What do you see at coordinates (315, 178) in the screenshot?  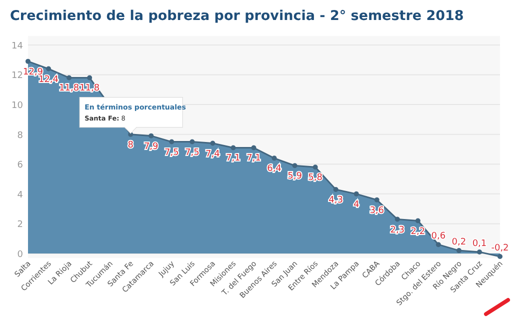 I see `data-label: 5,8` at bounding box center [315, 178].